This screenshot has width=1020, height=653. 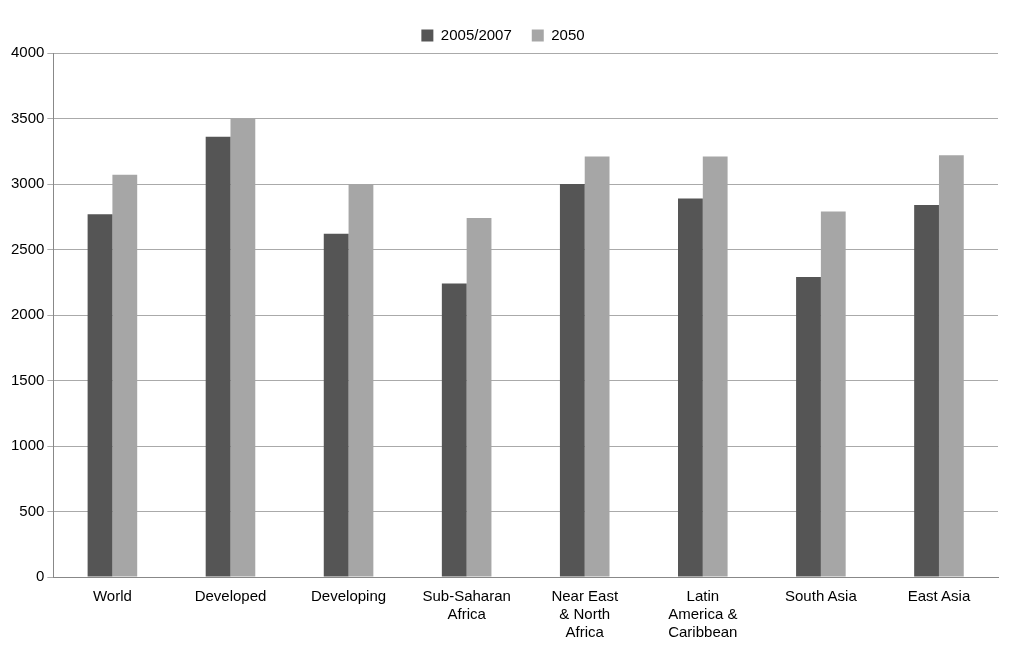 What do you see at coordinates (939, 596) in the screenshot?
I see `x-tick-label: East Asia` at bounding box center [939, 596].